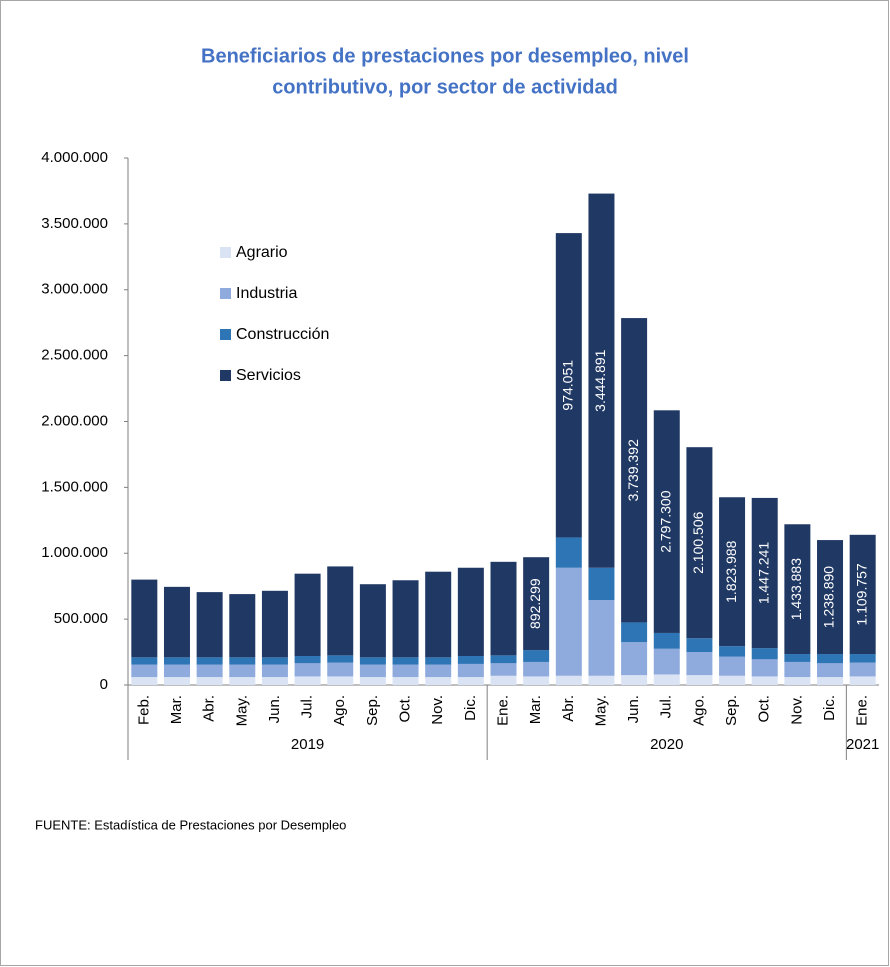  Describe the element at coordinates (282, 334) in the screenshot. I see `legend-label: Construcción` at that location.